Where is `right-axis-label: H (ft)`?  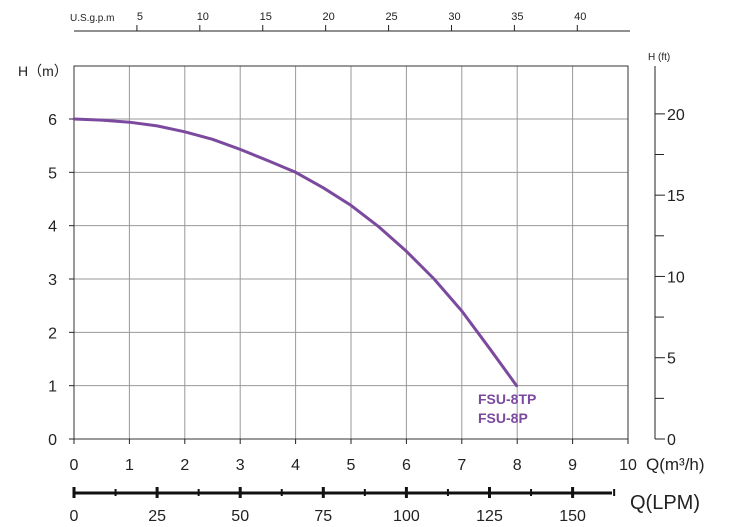 right-axis-label: H (ft) is located at coordinates (659, 57).